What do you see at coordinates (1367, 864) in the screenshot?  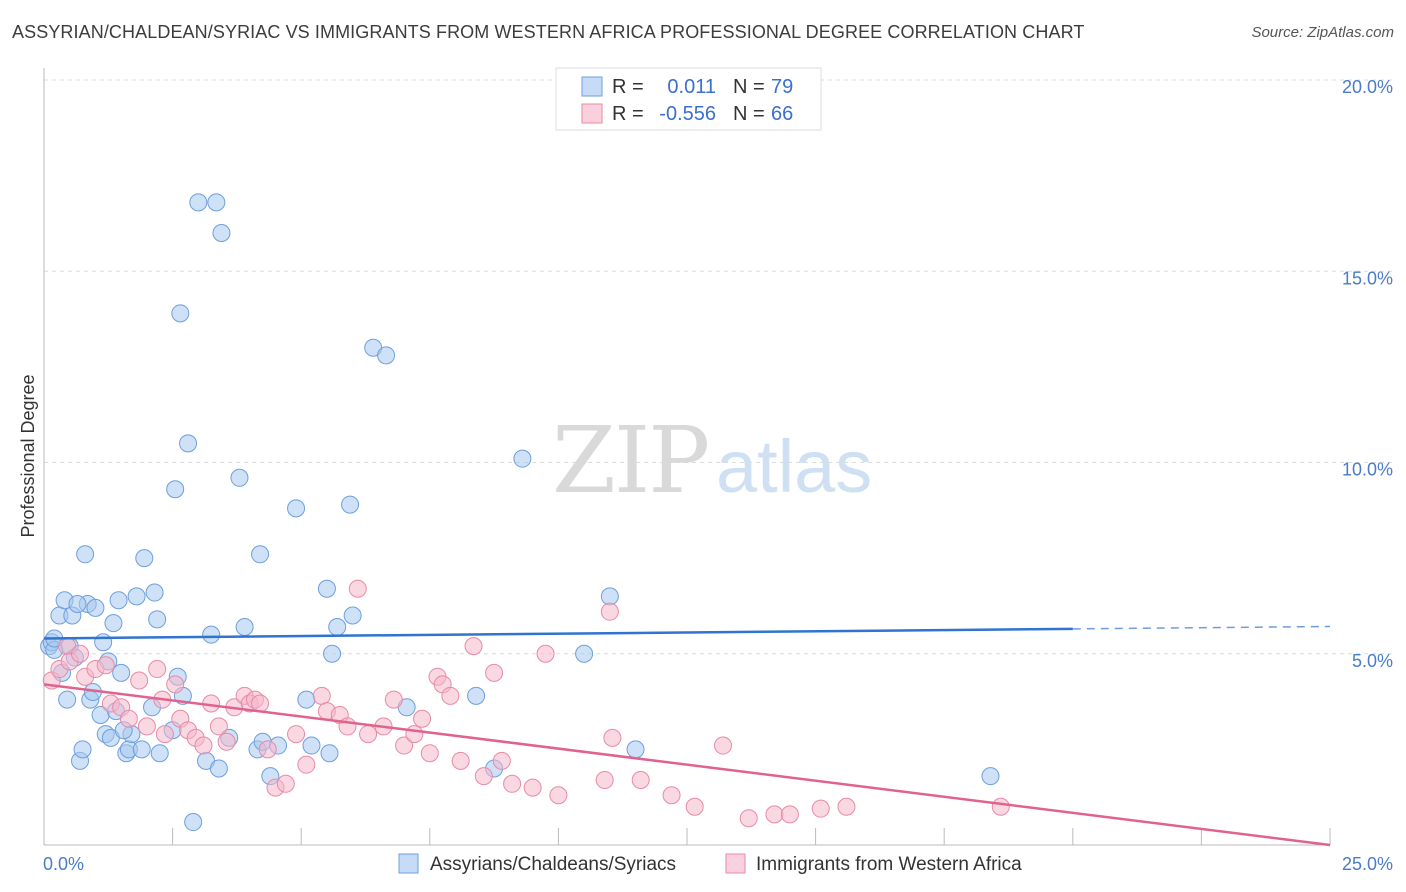 I see `x-tick-label-max: 25.0%` at bounding box center [1367, 864].